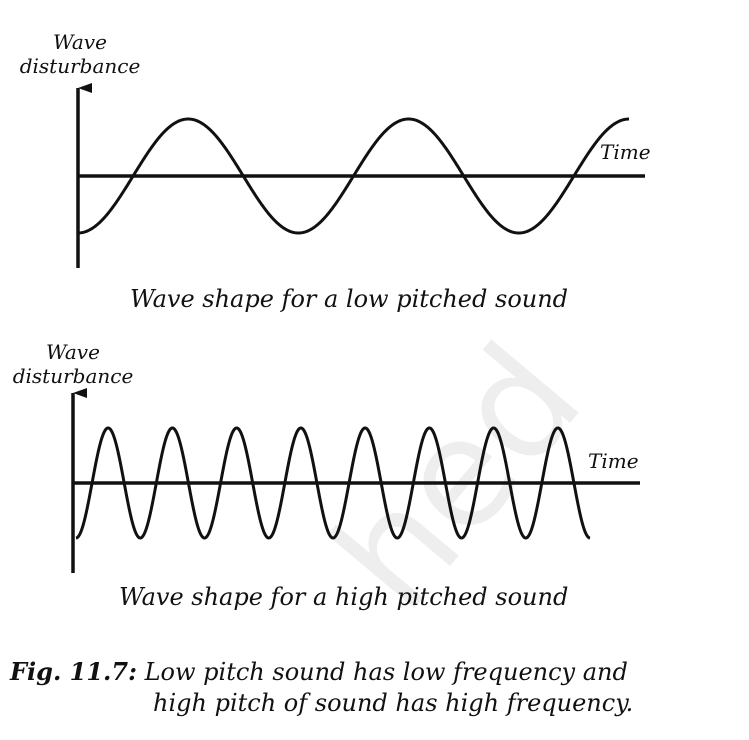  Describe the element at coordinates (613, 461) in the screenshot. I see `high-pitch-x-axis-label: Time` at that location.